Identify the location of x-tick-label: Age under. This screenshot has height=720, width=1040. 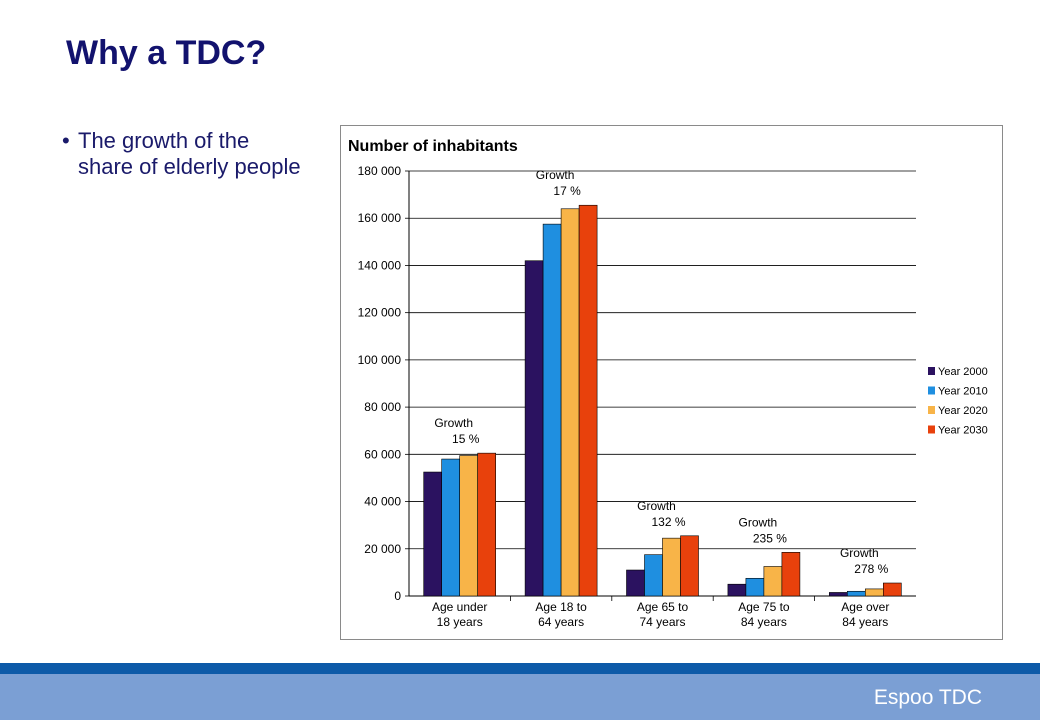
(459, 607).